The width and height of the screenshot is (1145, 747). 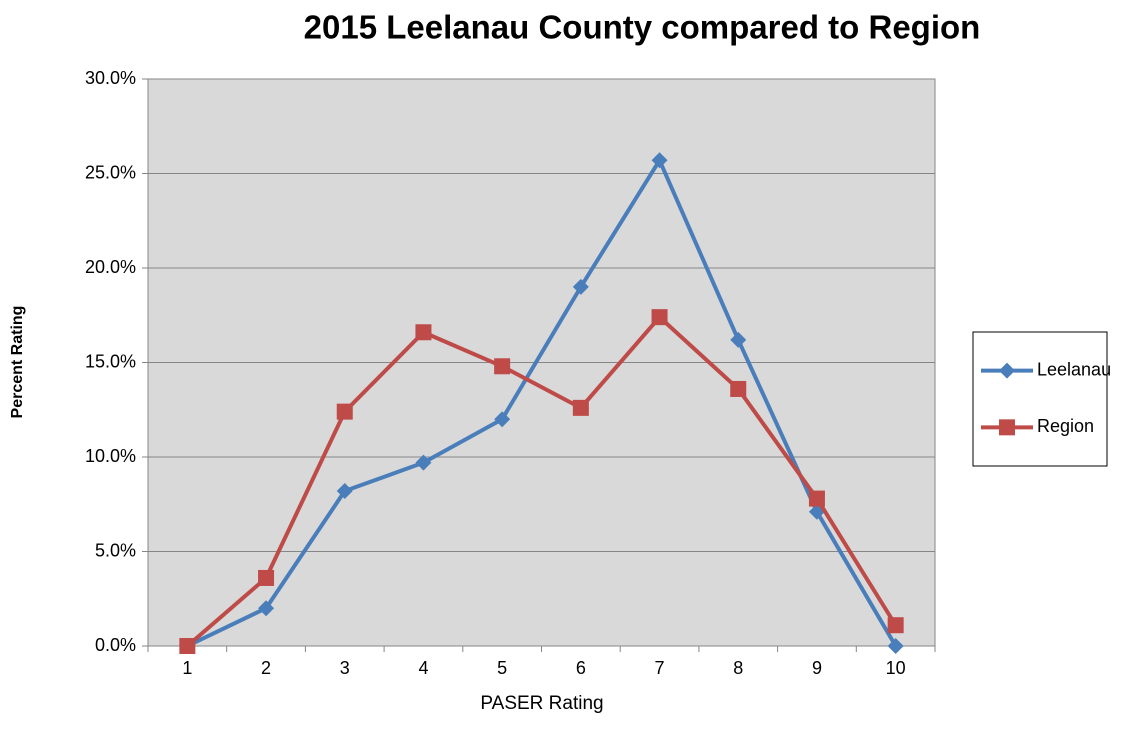 What do you see at coordinates (266, 668) in the screenshot?
I see `x-tick-label: 2` at bounding box center [266, 668].